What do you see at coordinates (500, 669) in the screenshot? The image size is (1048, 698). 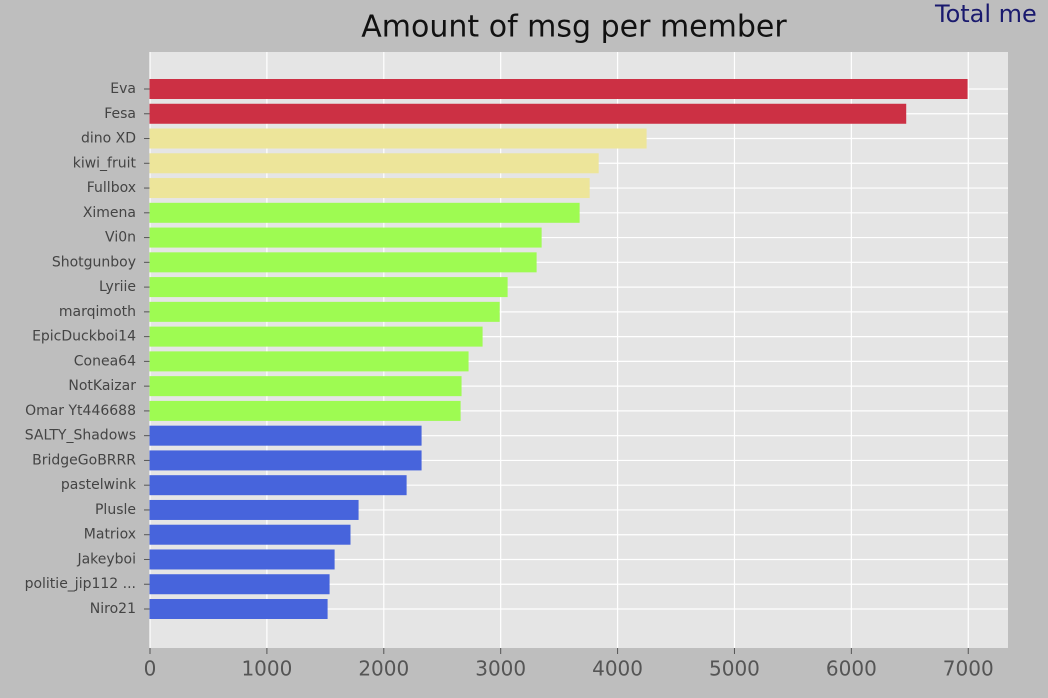 I see `x-tick-label: 3000` at bounding box center [500, 669].